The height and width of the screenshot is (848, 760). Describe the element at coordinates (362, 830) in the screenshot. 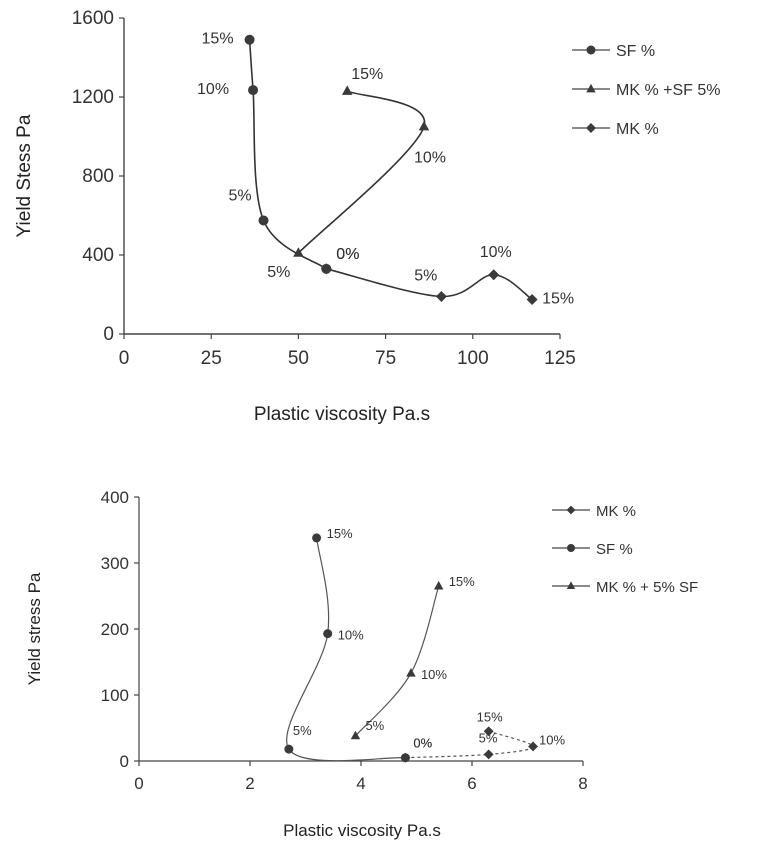

I see `x-axis-label-bottom: Plastic viscosity Pa.s` at that location.